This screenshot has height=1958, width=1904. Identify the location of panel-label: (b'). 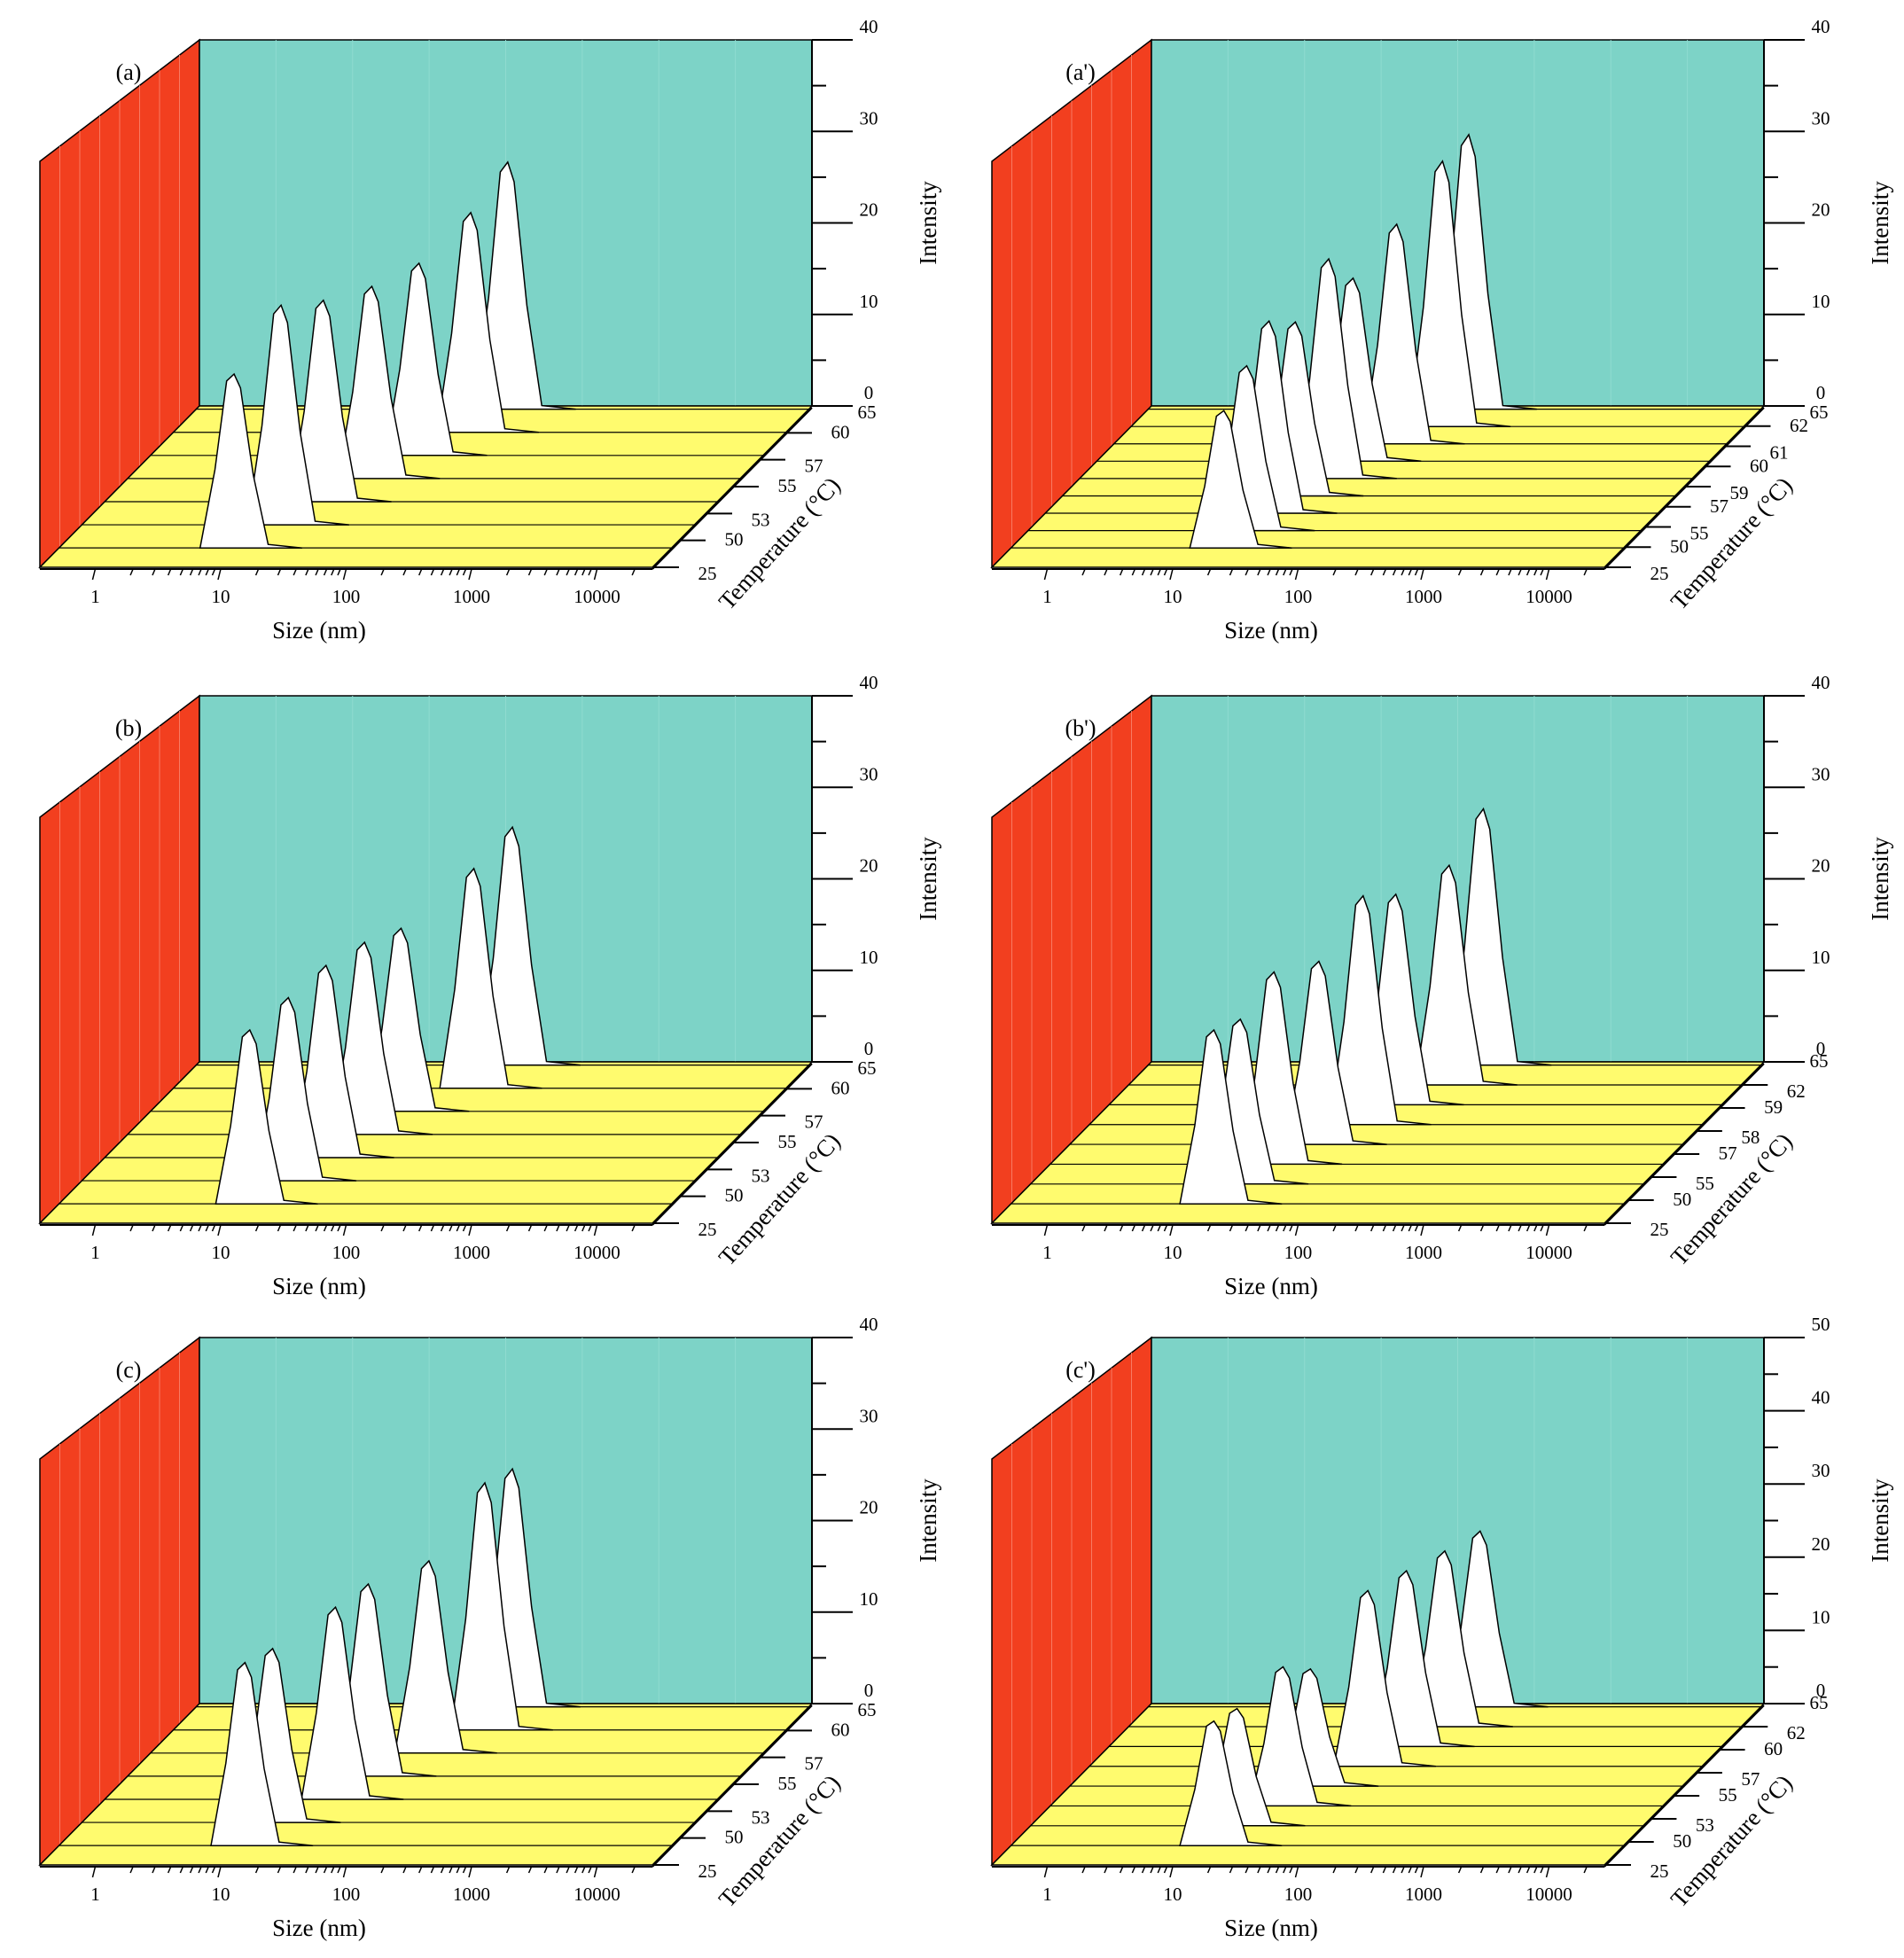
(1080, 728).